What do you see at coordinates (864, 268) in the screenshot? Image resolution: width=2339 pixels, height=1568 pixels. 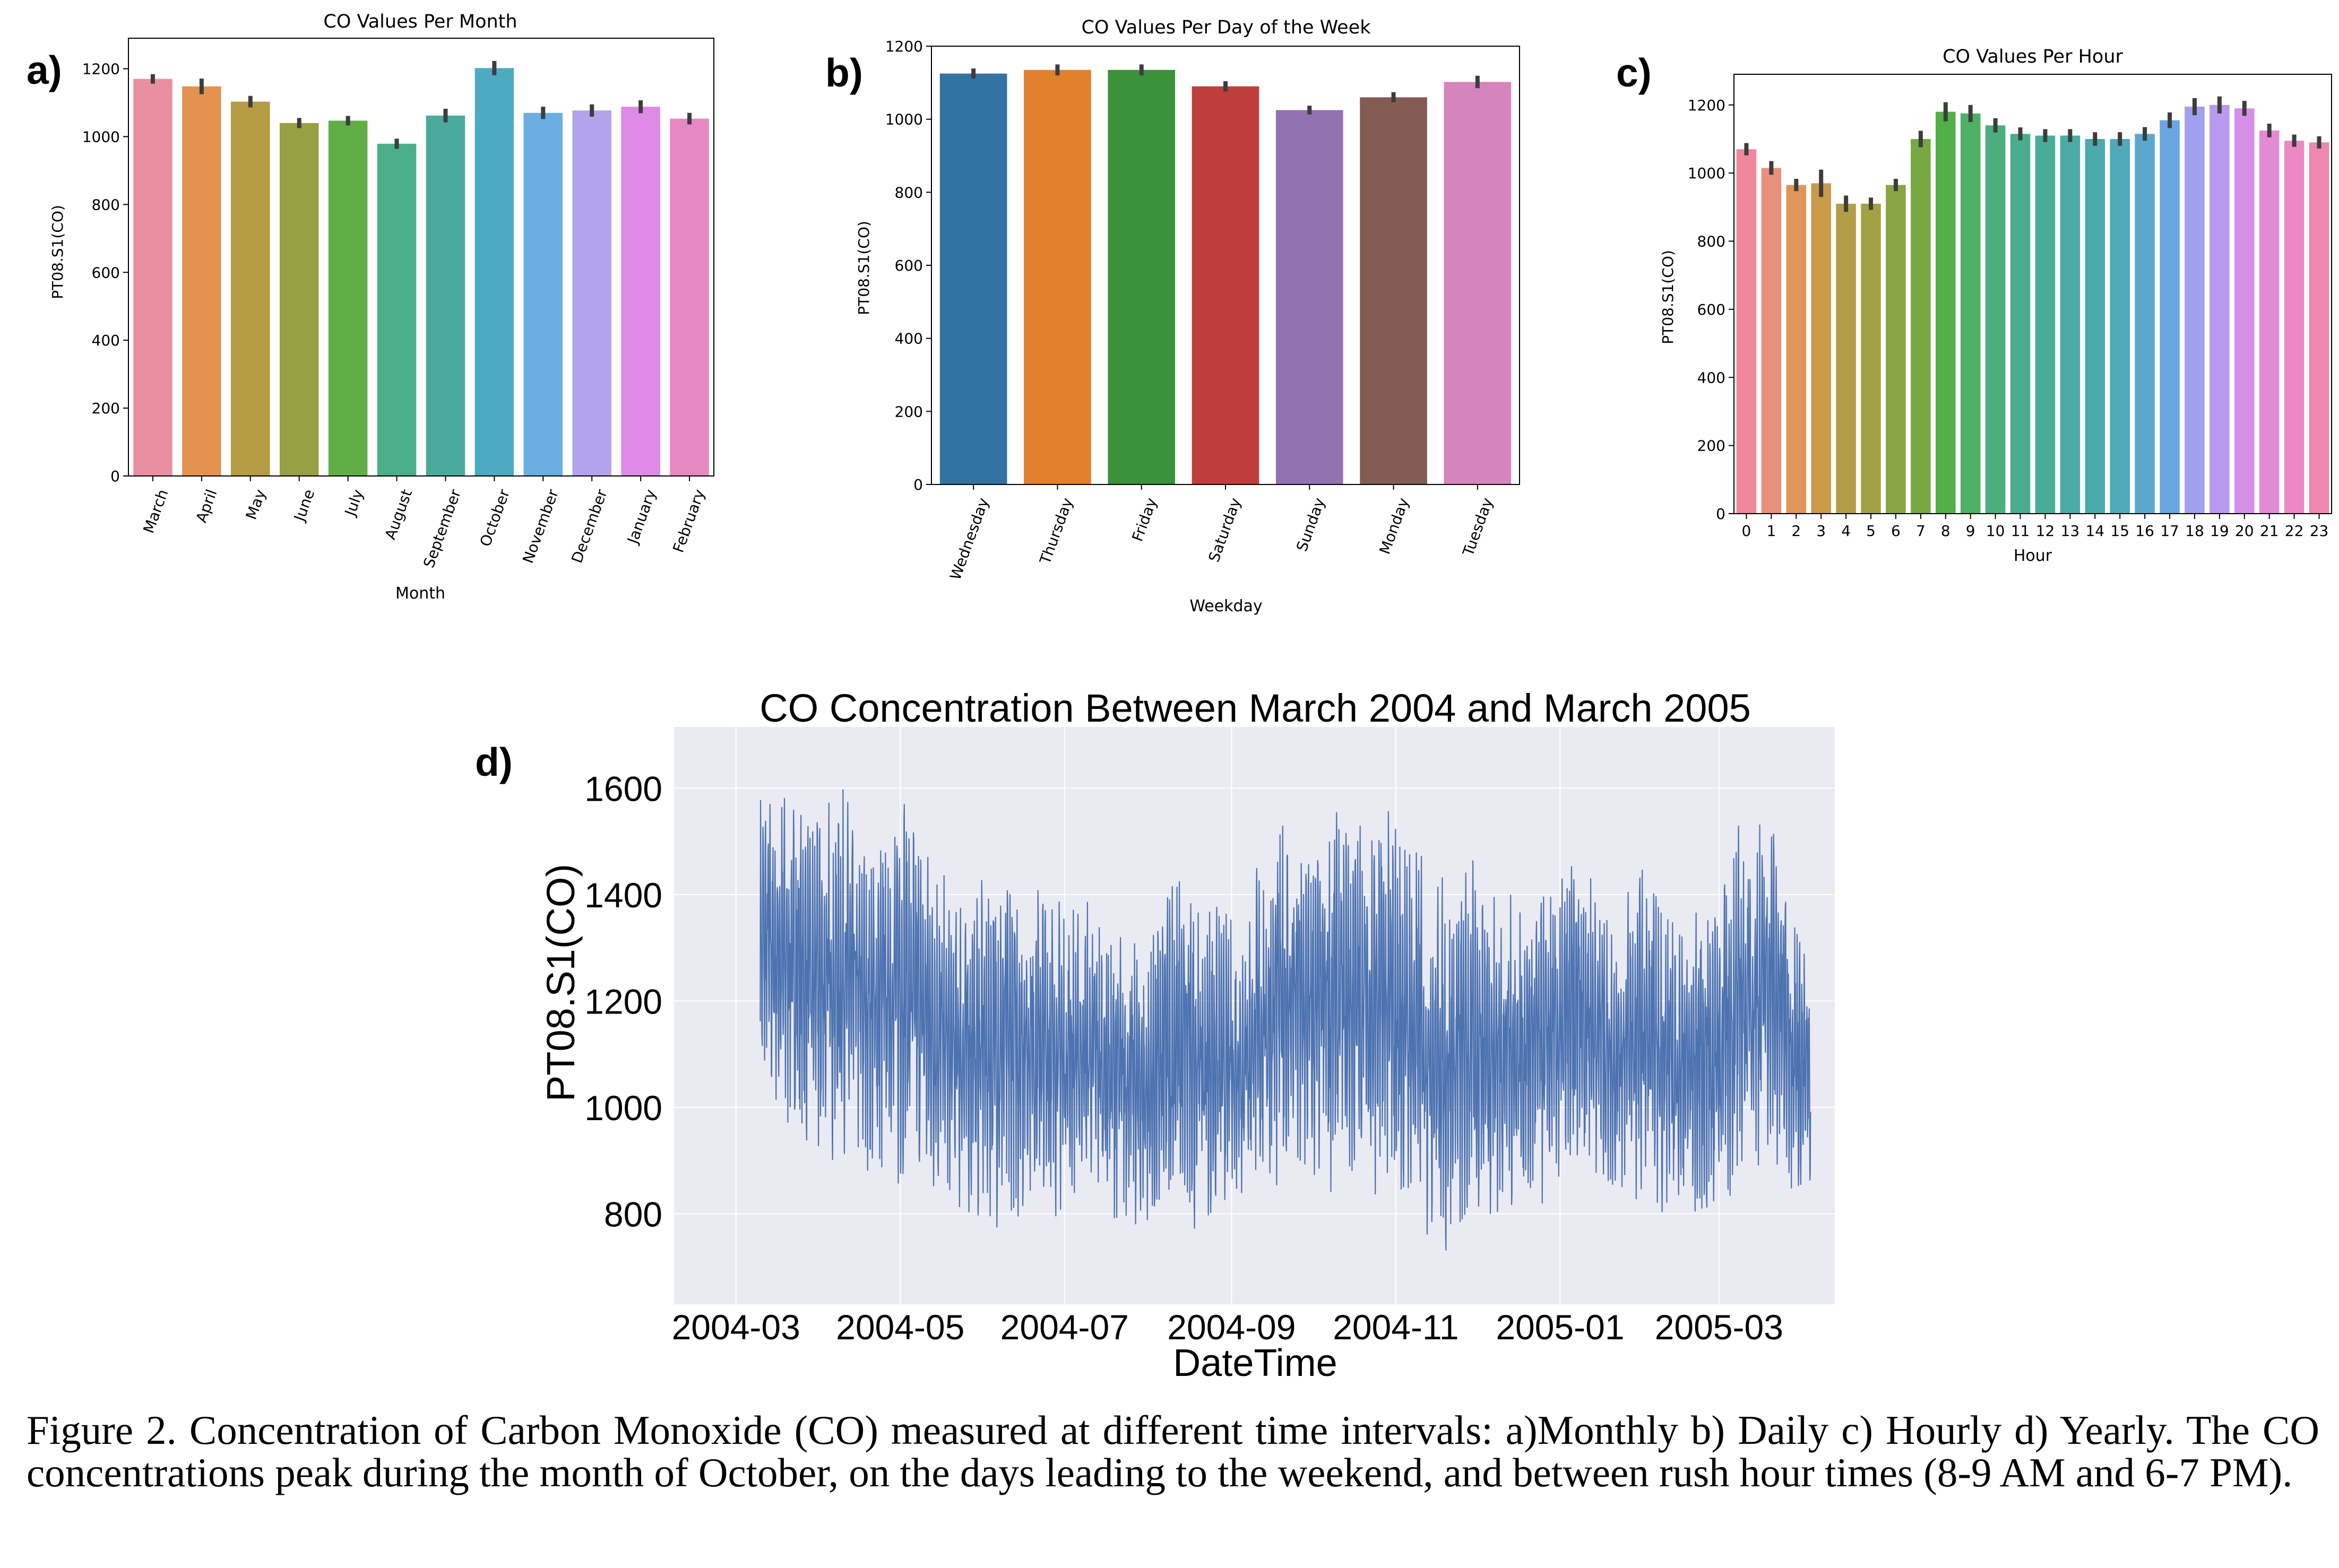 I see `panel-b-ylabel: PT08.S1(CO)` at bounding box center [864, 268].